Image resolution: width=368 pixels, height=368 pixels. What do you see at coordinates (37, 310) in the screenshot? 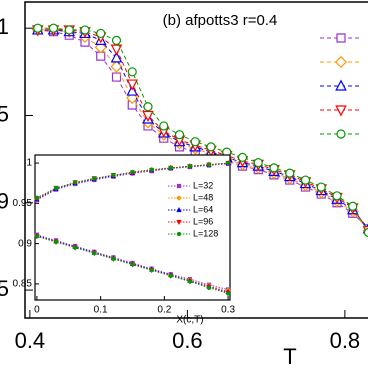
I see `x-tick-label: 0` at bounding box center [37, 310].